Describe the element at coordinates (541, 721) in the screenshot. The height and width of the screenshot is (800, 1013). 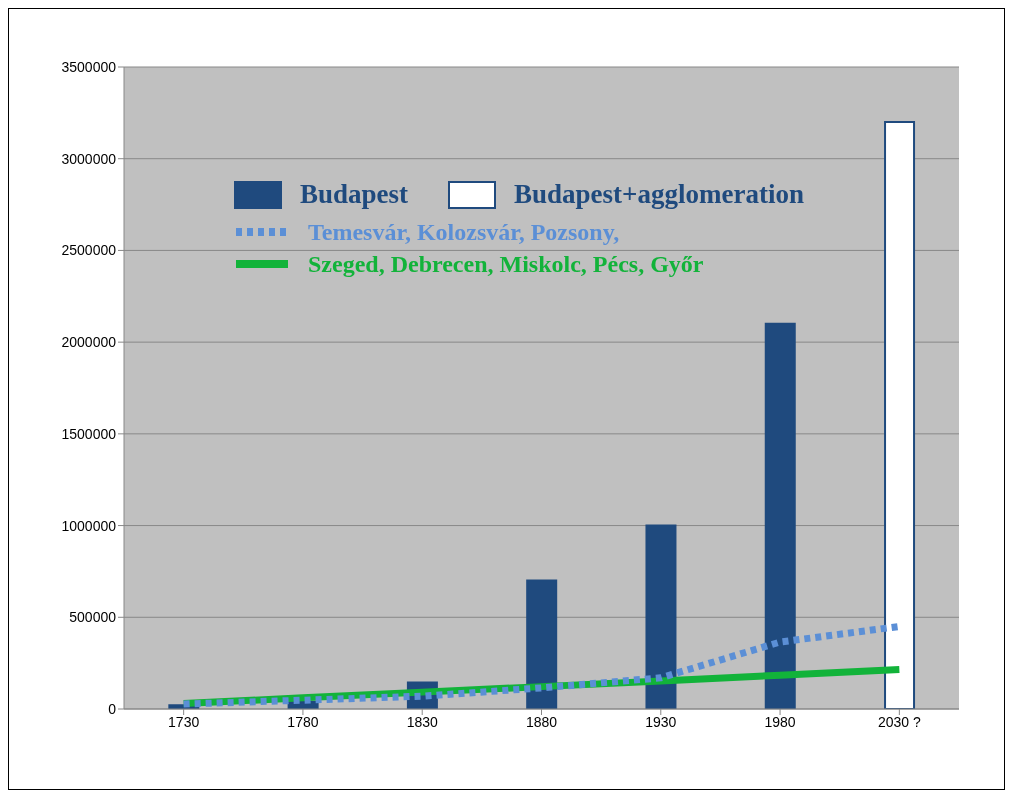
I see `x-tick-label: 1880` at that location.